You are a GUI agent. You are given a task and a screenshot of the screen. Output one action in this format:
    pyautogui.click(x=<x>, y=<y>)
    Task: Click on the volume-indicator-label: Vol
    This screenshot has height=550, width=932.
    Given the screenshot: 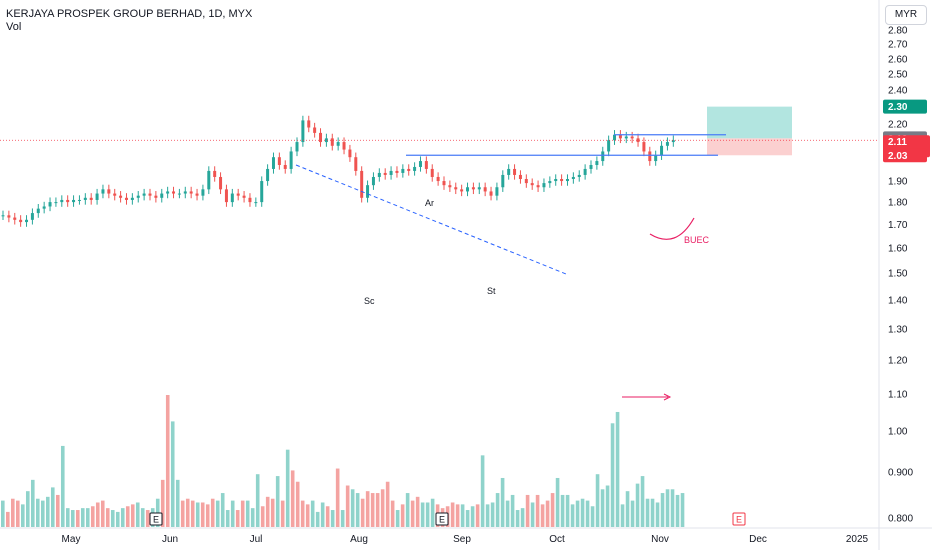 What is the action you would take?
    pyautogui.click(x=14, y=27)
    